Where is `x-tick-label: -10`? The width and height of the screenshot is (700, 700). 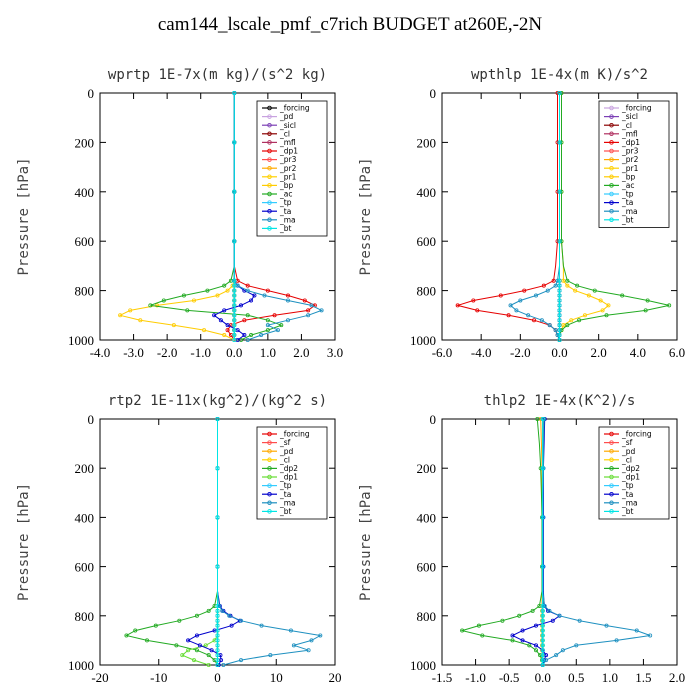
x-tick-label: -10 is located at coordinates (158, 677).